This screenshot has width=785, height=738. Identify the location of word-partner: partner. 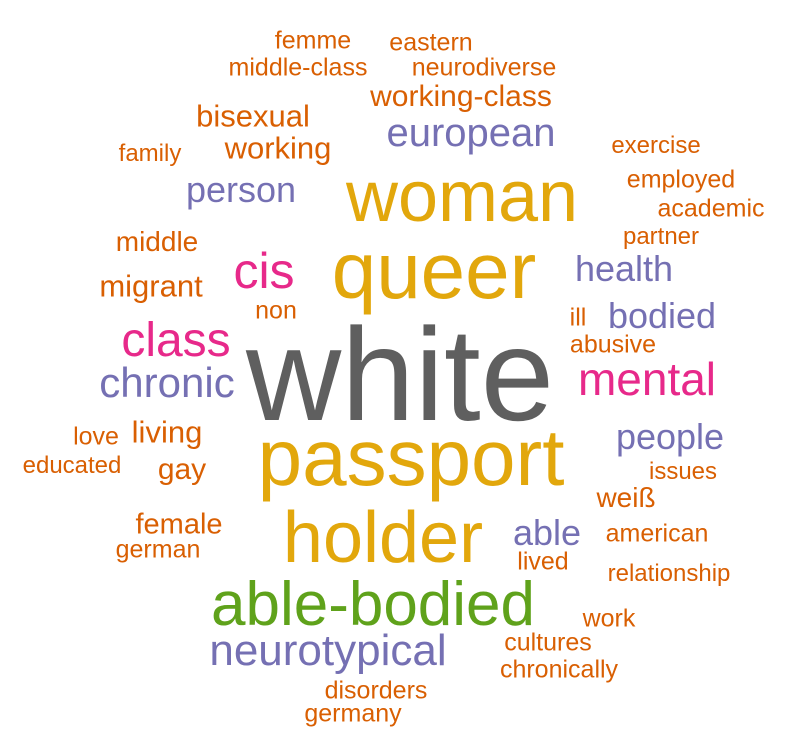
(661, 236).